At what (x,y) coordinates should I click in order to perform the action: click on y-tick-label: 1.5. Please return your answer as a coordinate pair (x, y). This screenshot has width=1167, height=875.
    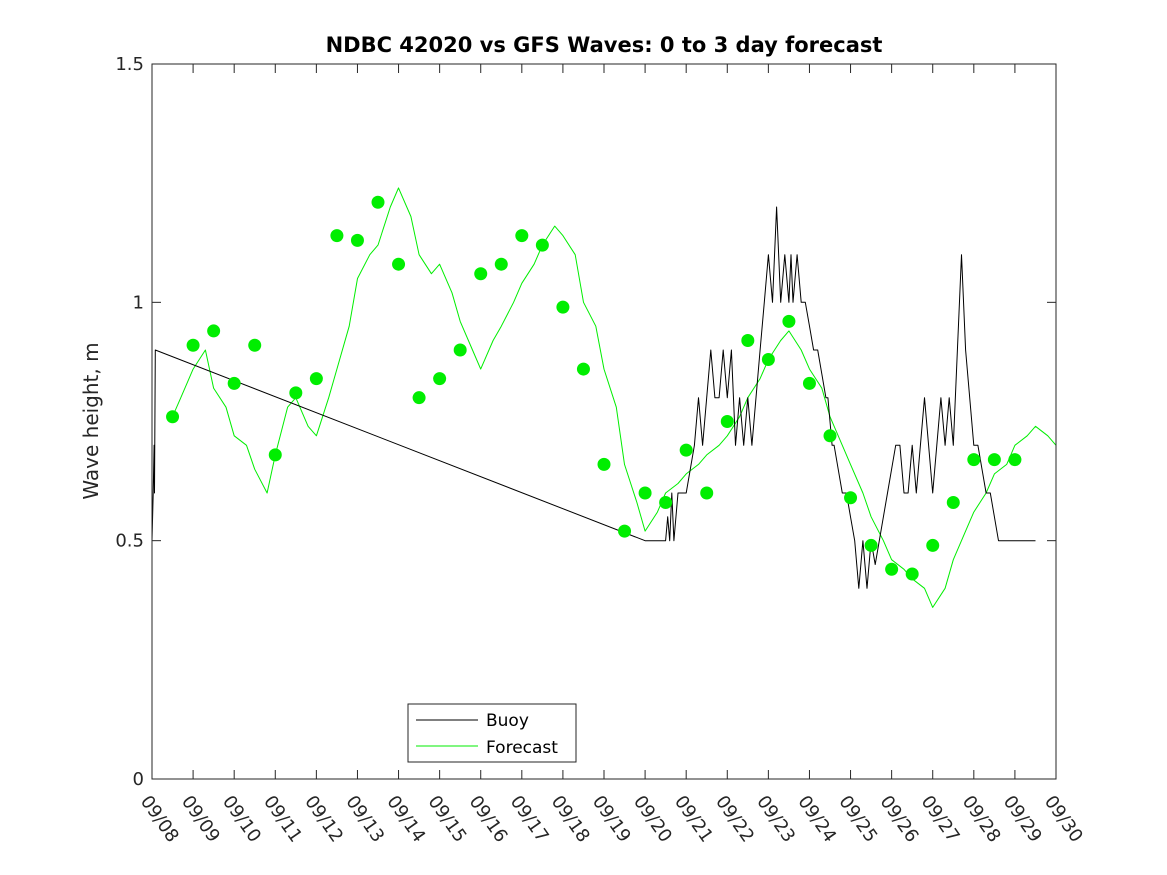
    Looking at the image, I should click on (129, 64).